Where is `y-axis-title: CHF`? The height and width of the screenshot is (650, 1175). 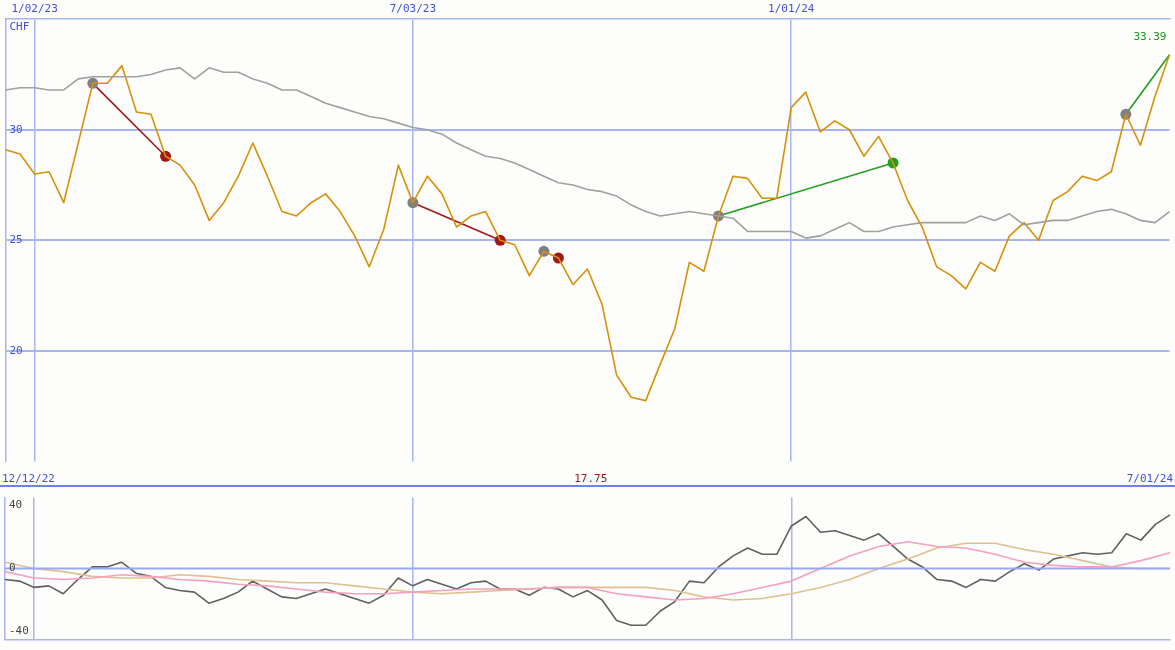 y-axis-title: CHF is located at coordinates (19, 26).